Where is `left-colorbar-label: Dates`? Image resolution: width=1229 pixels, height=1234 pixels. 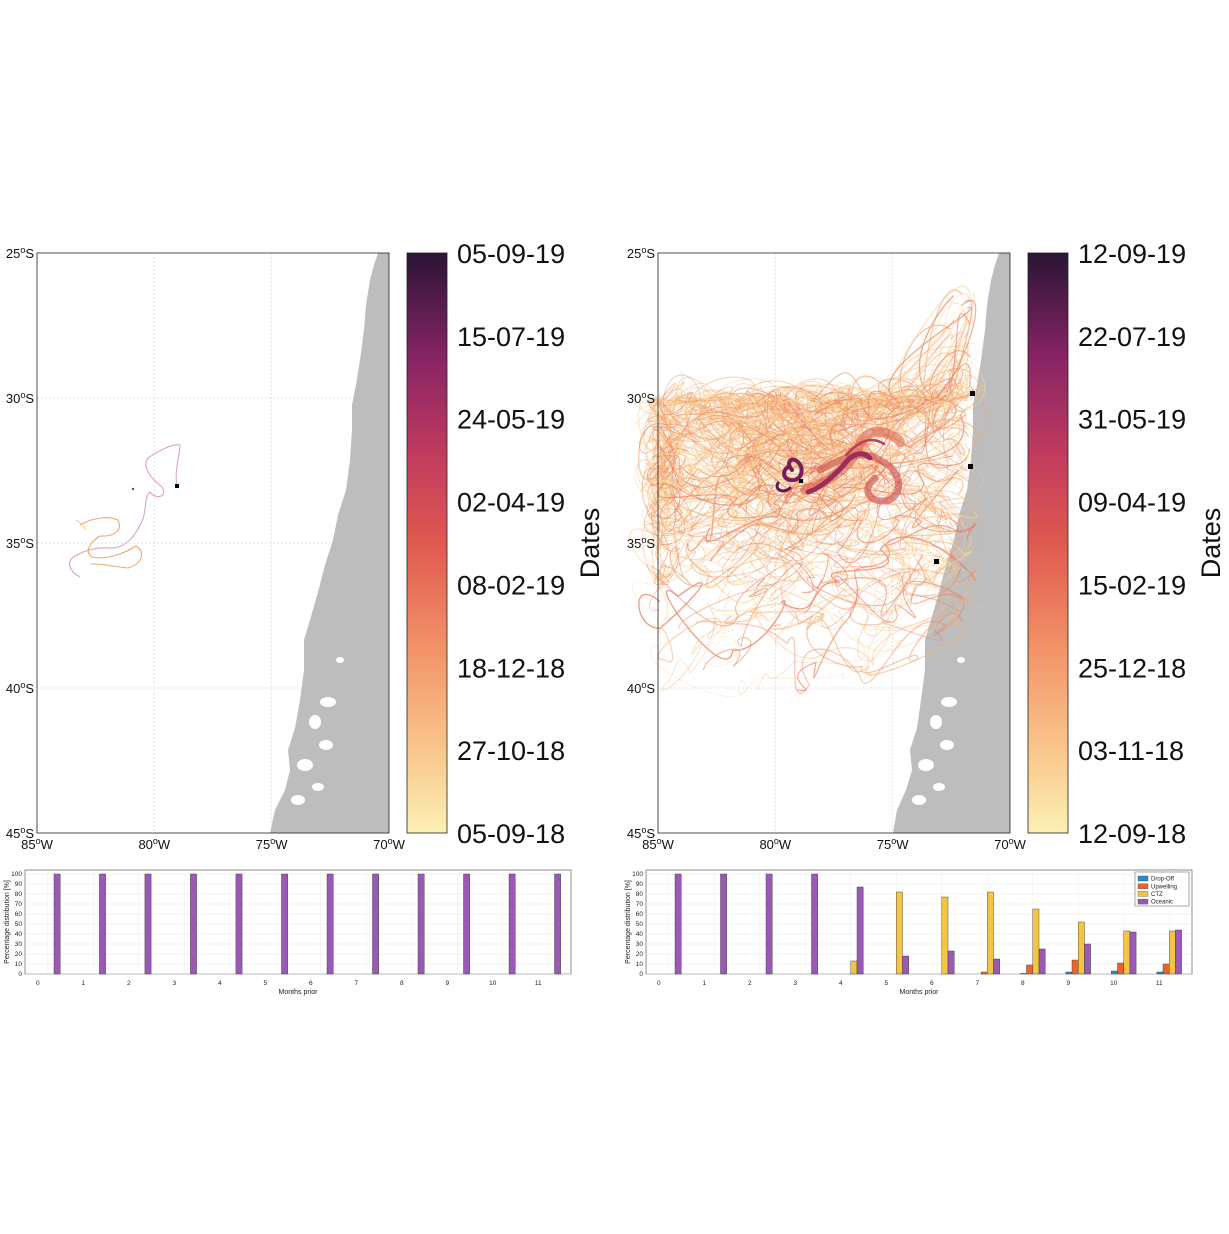
left-colorbar-label: Dates is located at coordinates (590, 543).